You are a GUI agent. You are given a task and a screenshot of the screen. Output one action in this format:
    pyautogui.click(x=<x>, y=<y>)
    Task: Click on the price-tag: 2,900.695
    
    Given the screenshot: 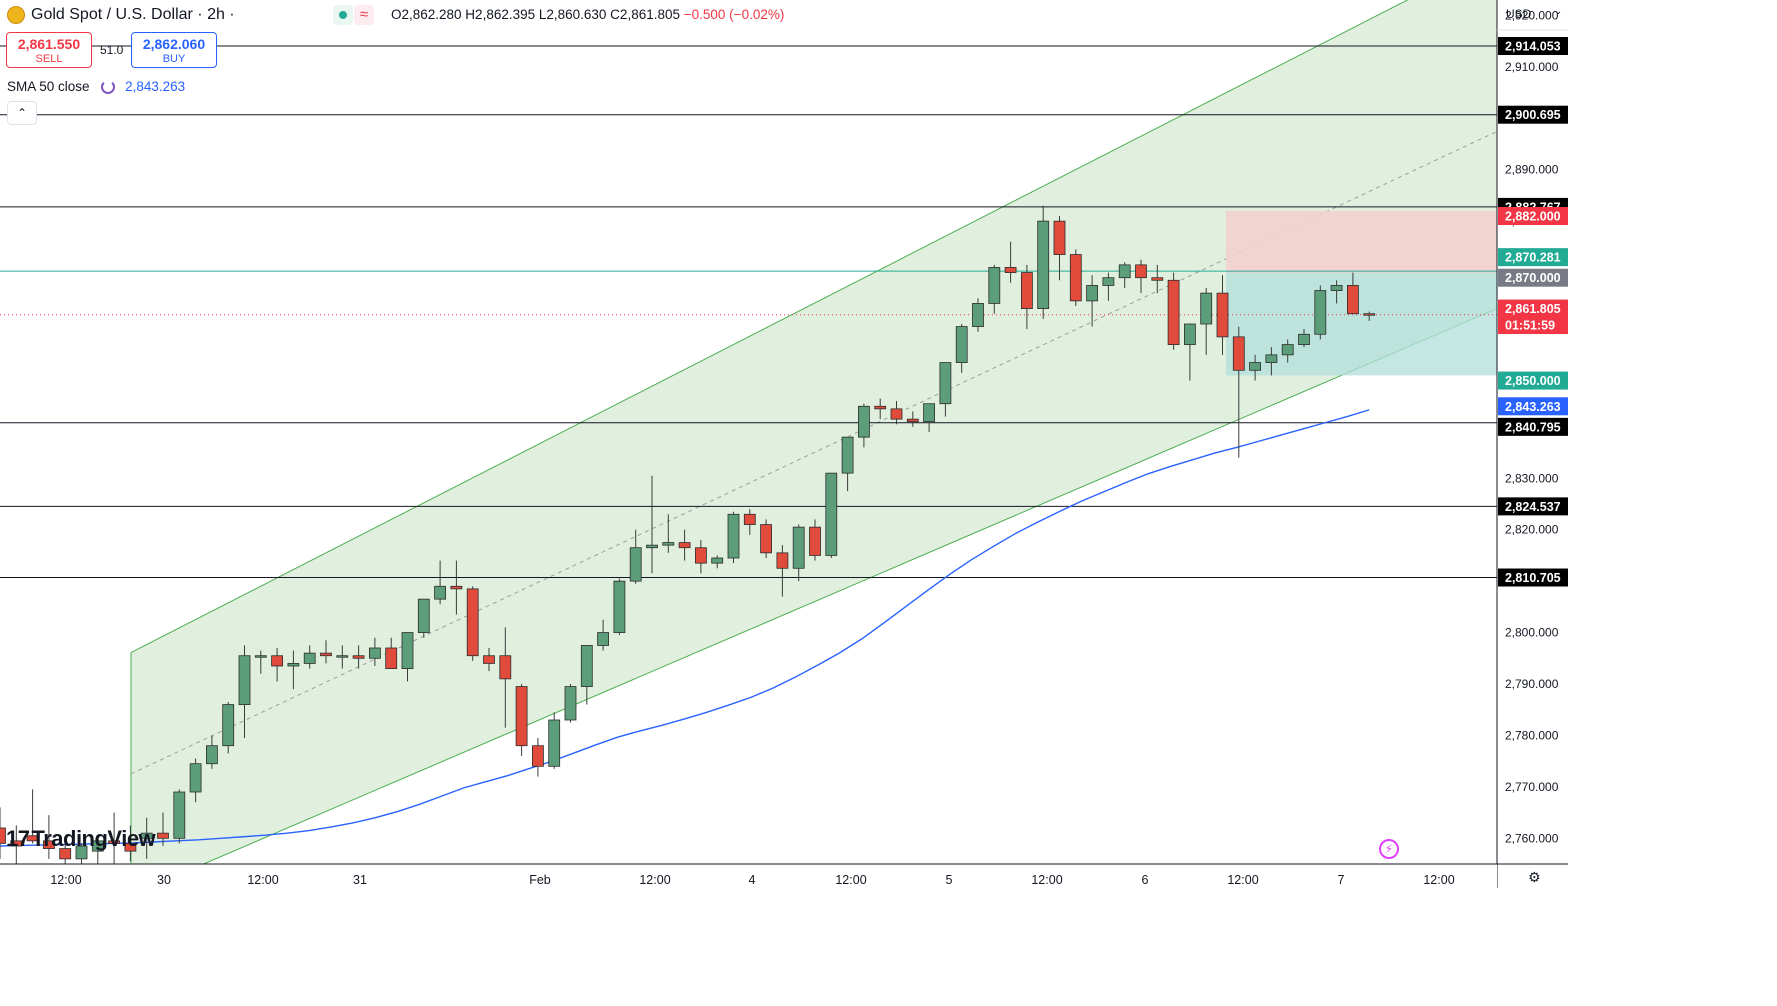 What is the action you would take?
    pyautogui.click(x=1533, y=114)
    